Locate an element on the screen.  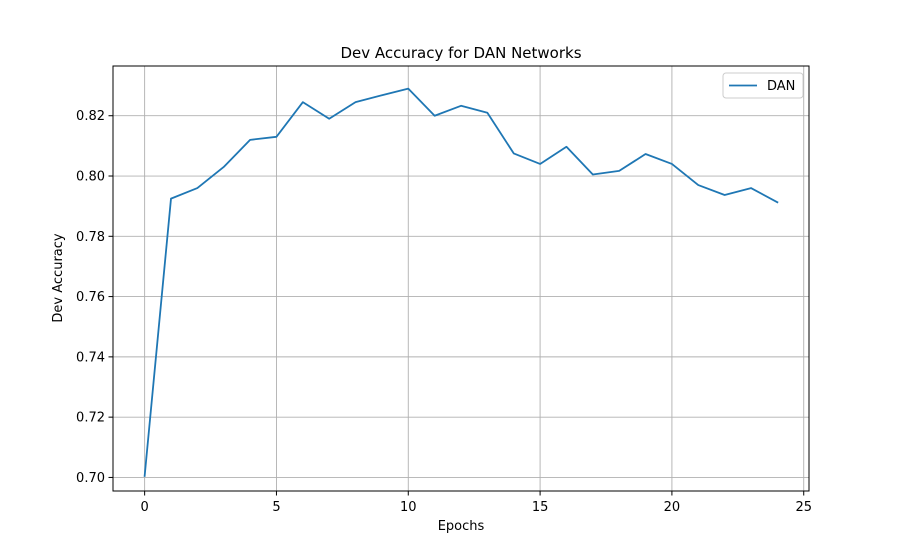
y-tick-label: 0.76 is located at coordinates (90, 297).